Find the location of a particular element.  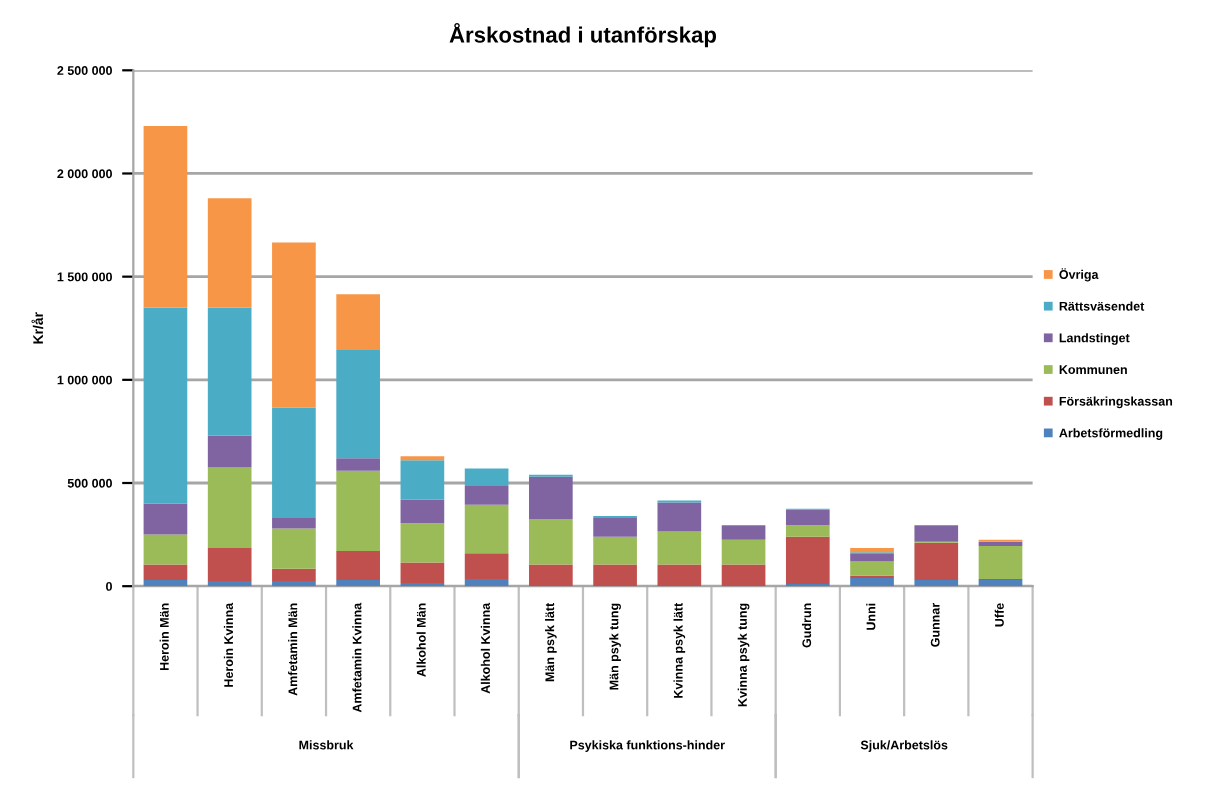

chart-title: Årskostnad i utanförskap is located at coordinates (583, 35).